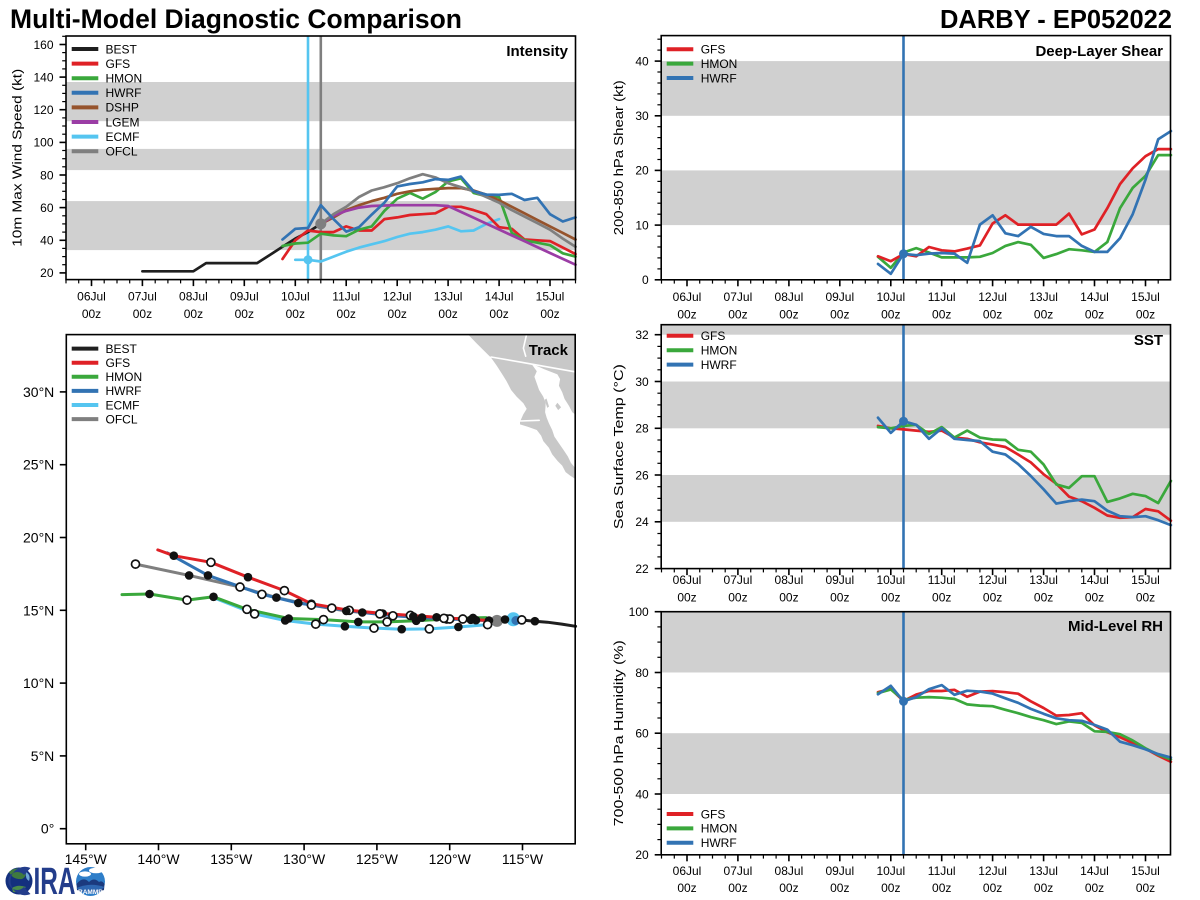 The height and width of the screenshot is (900, 1200). I want to click on svg-text: 32, so click(642, 335).